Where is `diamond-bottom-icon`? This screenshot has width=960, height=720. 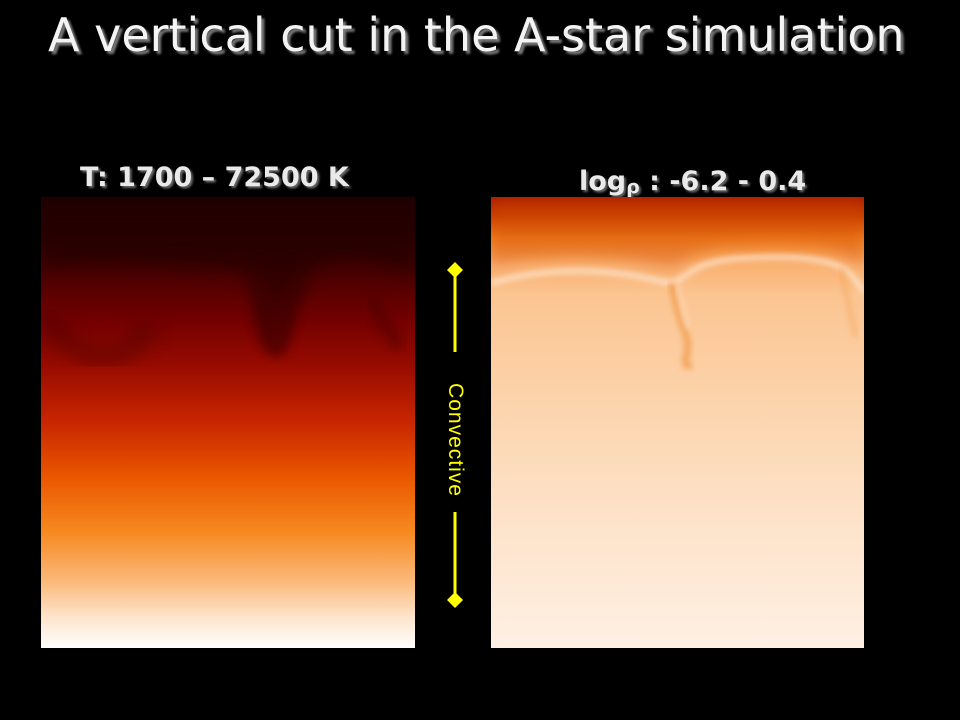 diamond-bottom-icon is located at coordinates (455, 600).